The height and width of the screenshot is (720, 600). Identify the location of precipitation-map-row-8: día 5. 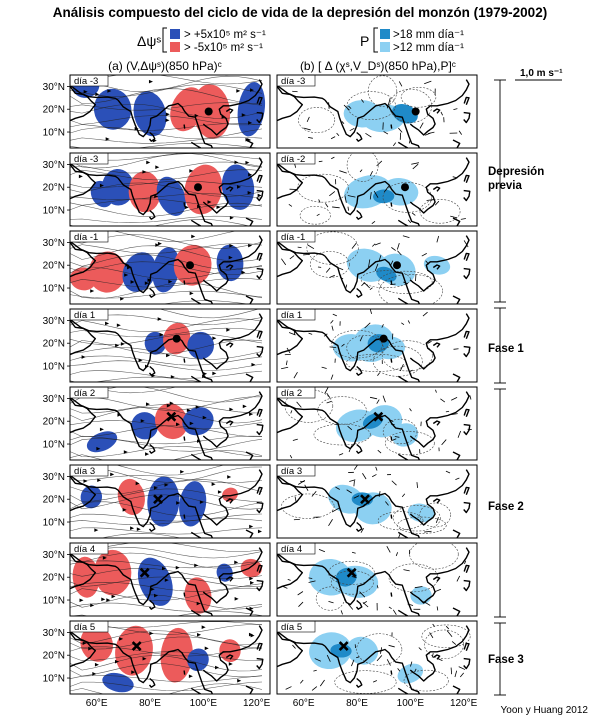
(377, 657).